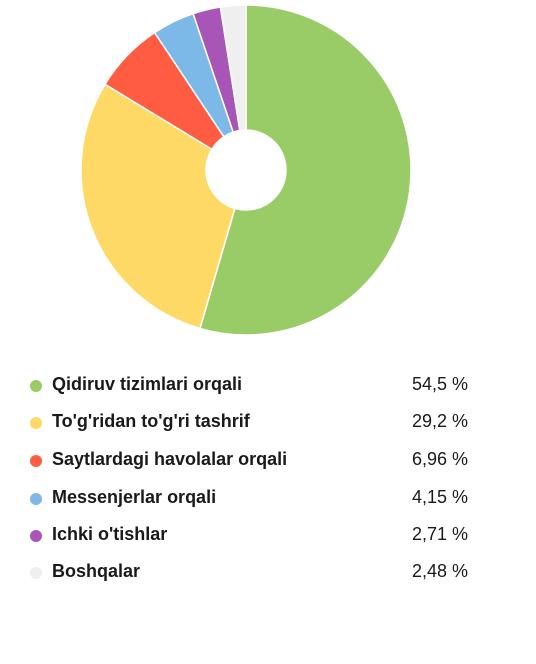 The image size is (536, 664). I want to click on legend-item: Ichki o'tishlar 2,71 %, so click(268, 535).